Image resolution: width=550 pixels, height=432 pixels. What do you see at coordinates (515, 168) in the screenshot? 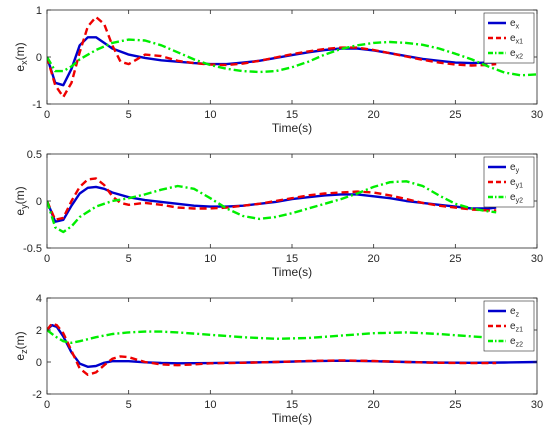
I see `legend-entry-ey: ey` at bounding box center [515, 168].